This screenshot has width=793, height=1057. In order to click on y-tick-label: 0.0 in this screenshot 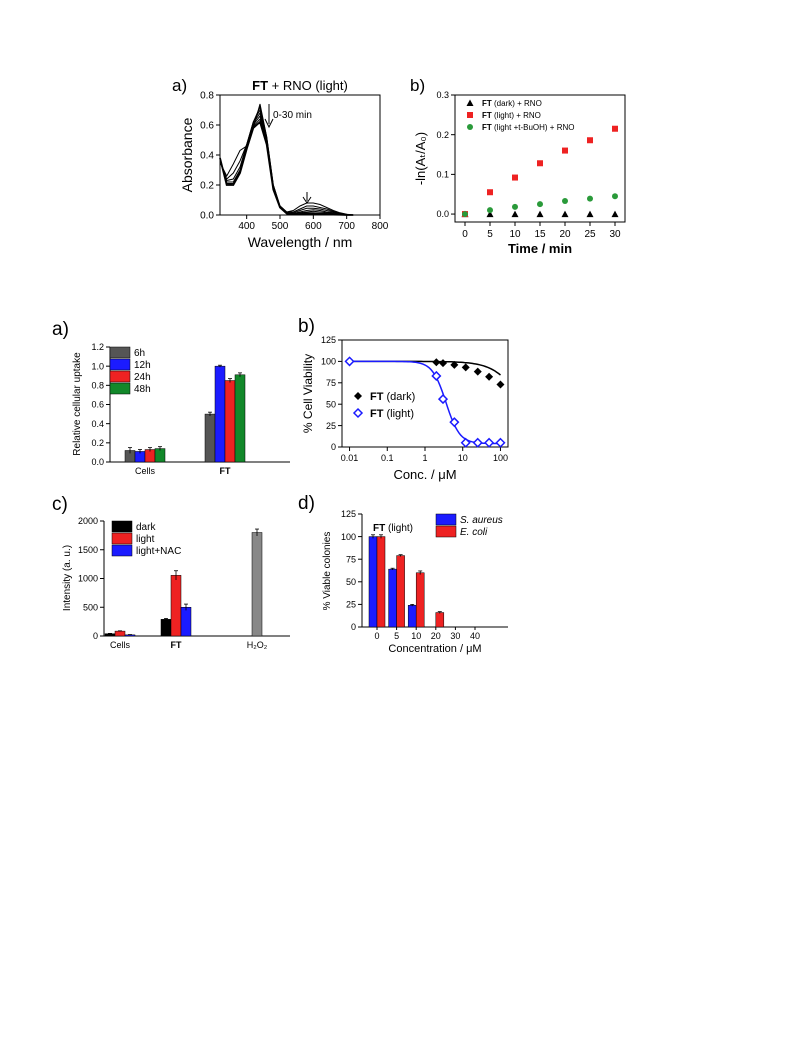, I will do `click(97, 462)`.